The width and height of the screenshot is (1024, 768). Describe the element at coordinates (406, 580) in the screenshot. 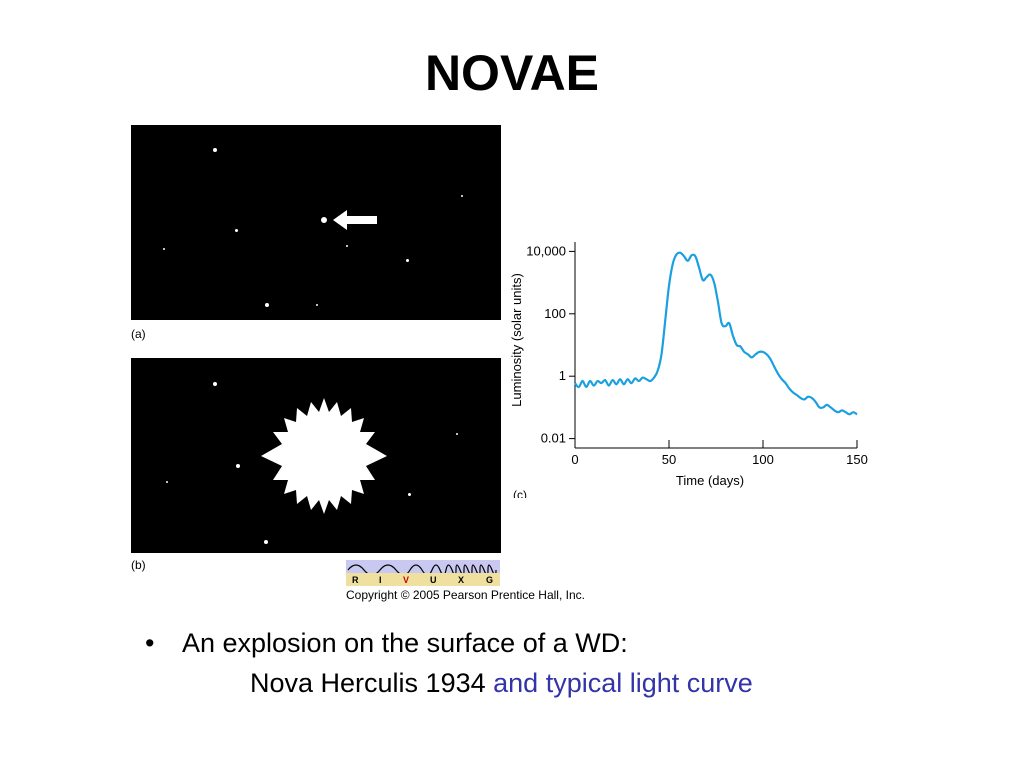

I see `spectrum-letter: V` at that location.